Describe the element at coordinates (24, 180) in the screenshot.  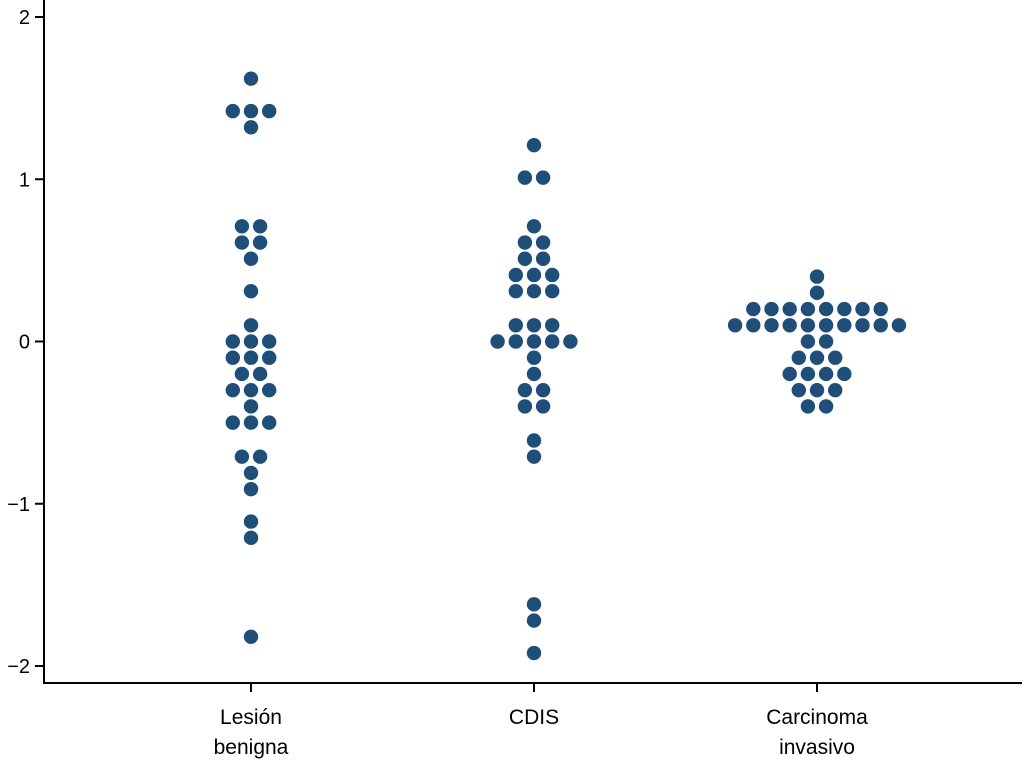
I see `y-tick-label: 1` at that location.